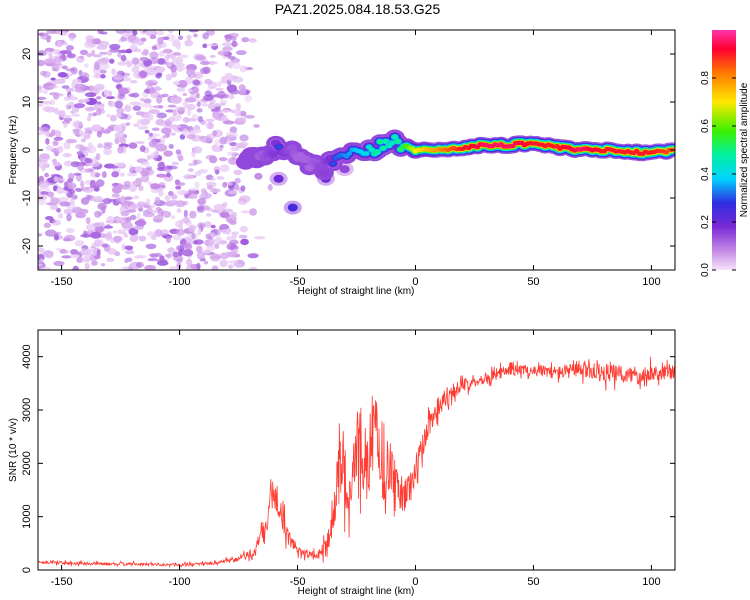  Describe the element at coordinates (744, 149) in the screenshot. I see `colorbar-label: Normalized spectral amplitude` at that location.